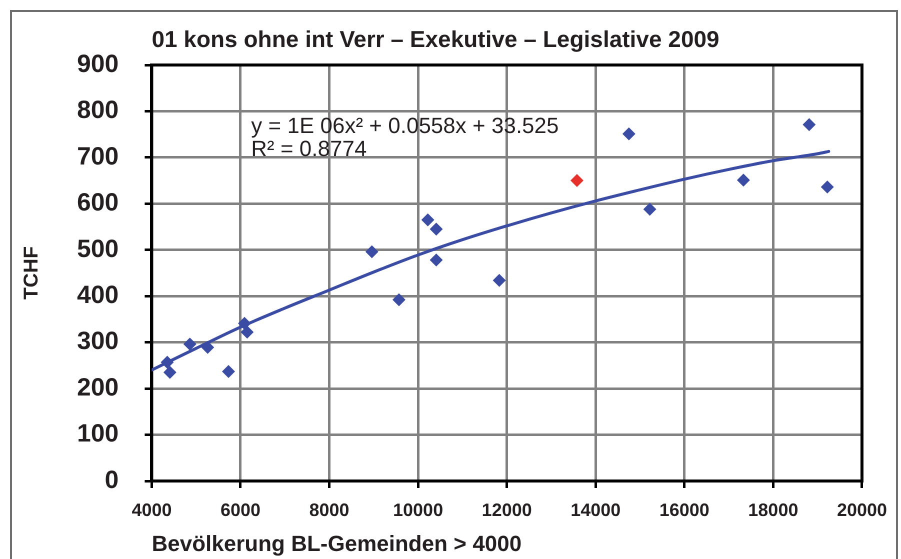  I want to click on x-tick-label: 18000, so click(773, 510).